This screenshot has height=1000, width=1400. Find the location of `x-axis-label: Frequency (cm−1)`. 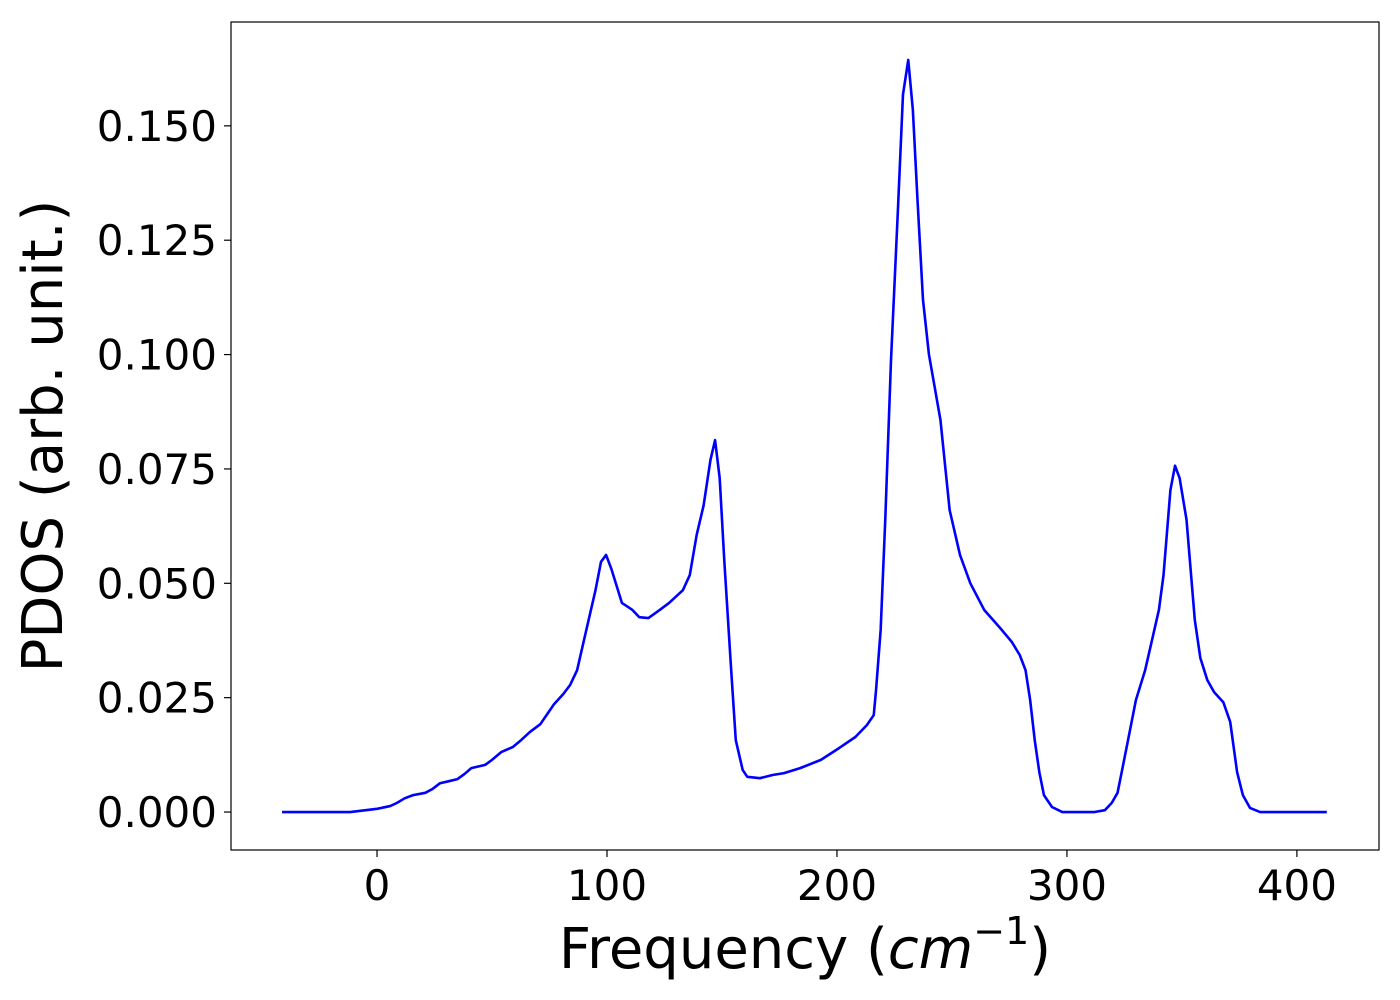

x-axis-label: Frequency (cm−1) is located at coordinates (805, 945).